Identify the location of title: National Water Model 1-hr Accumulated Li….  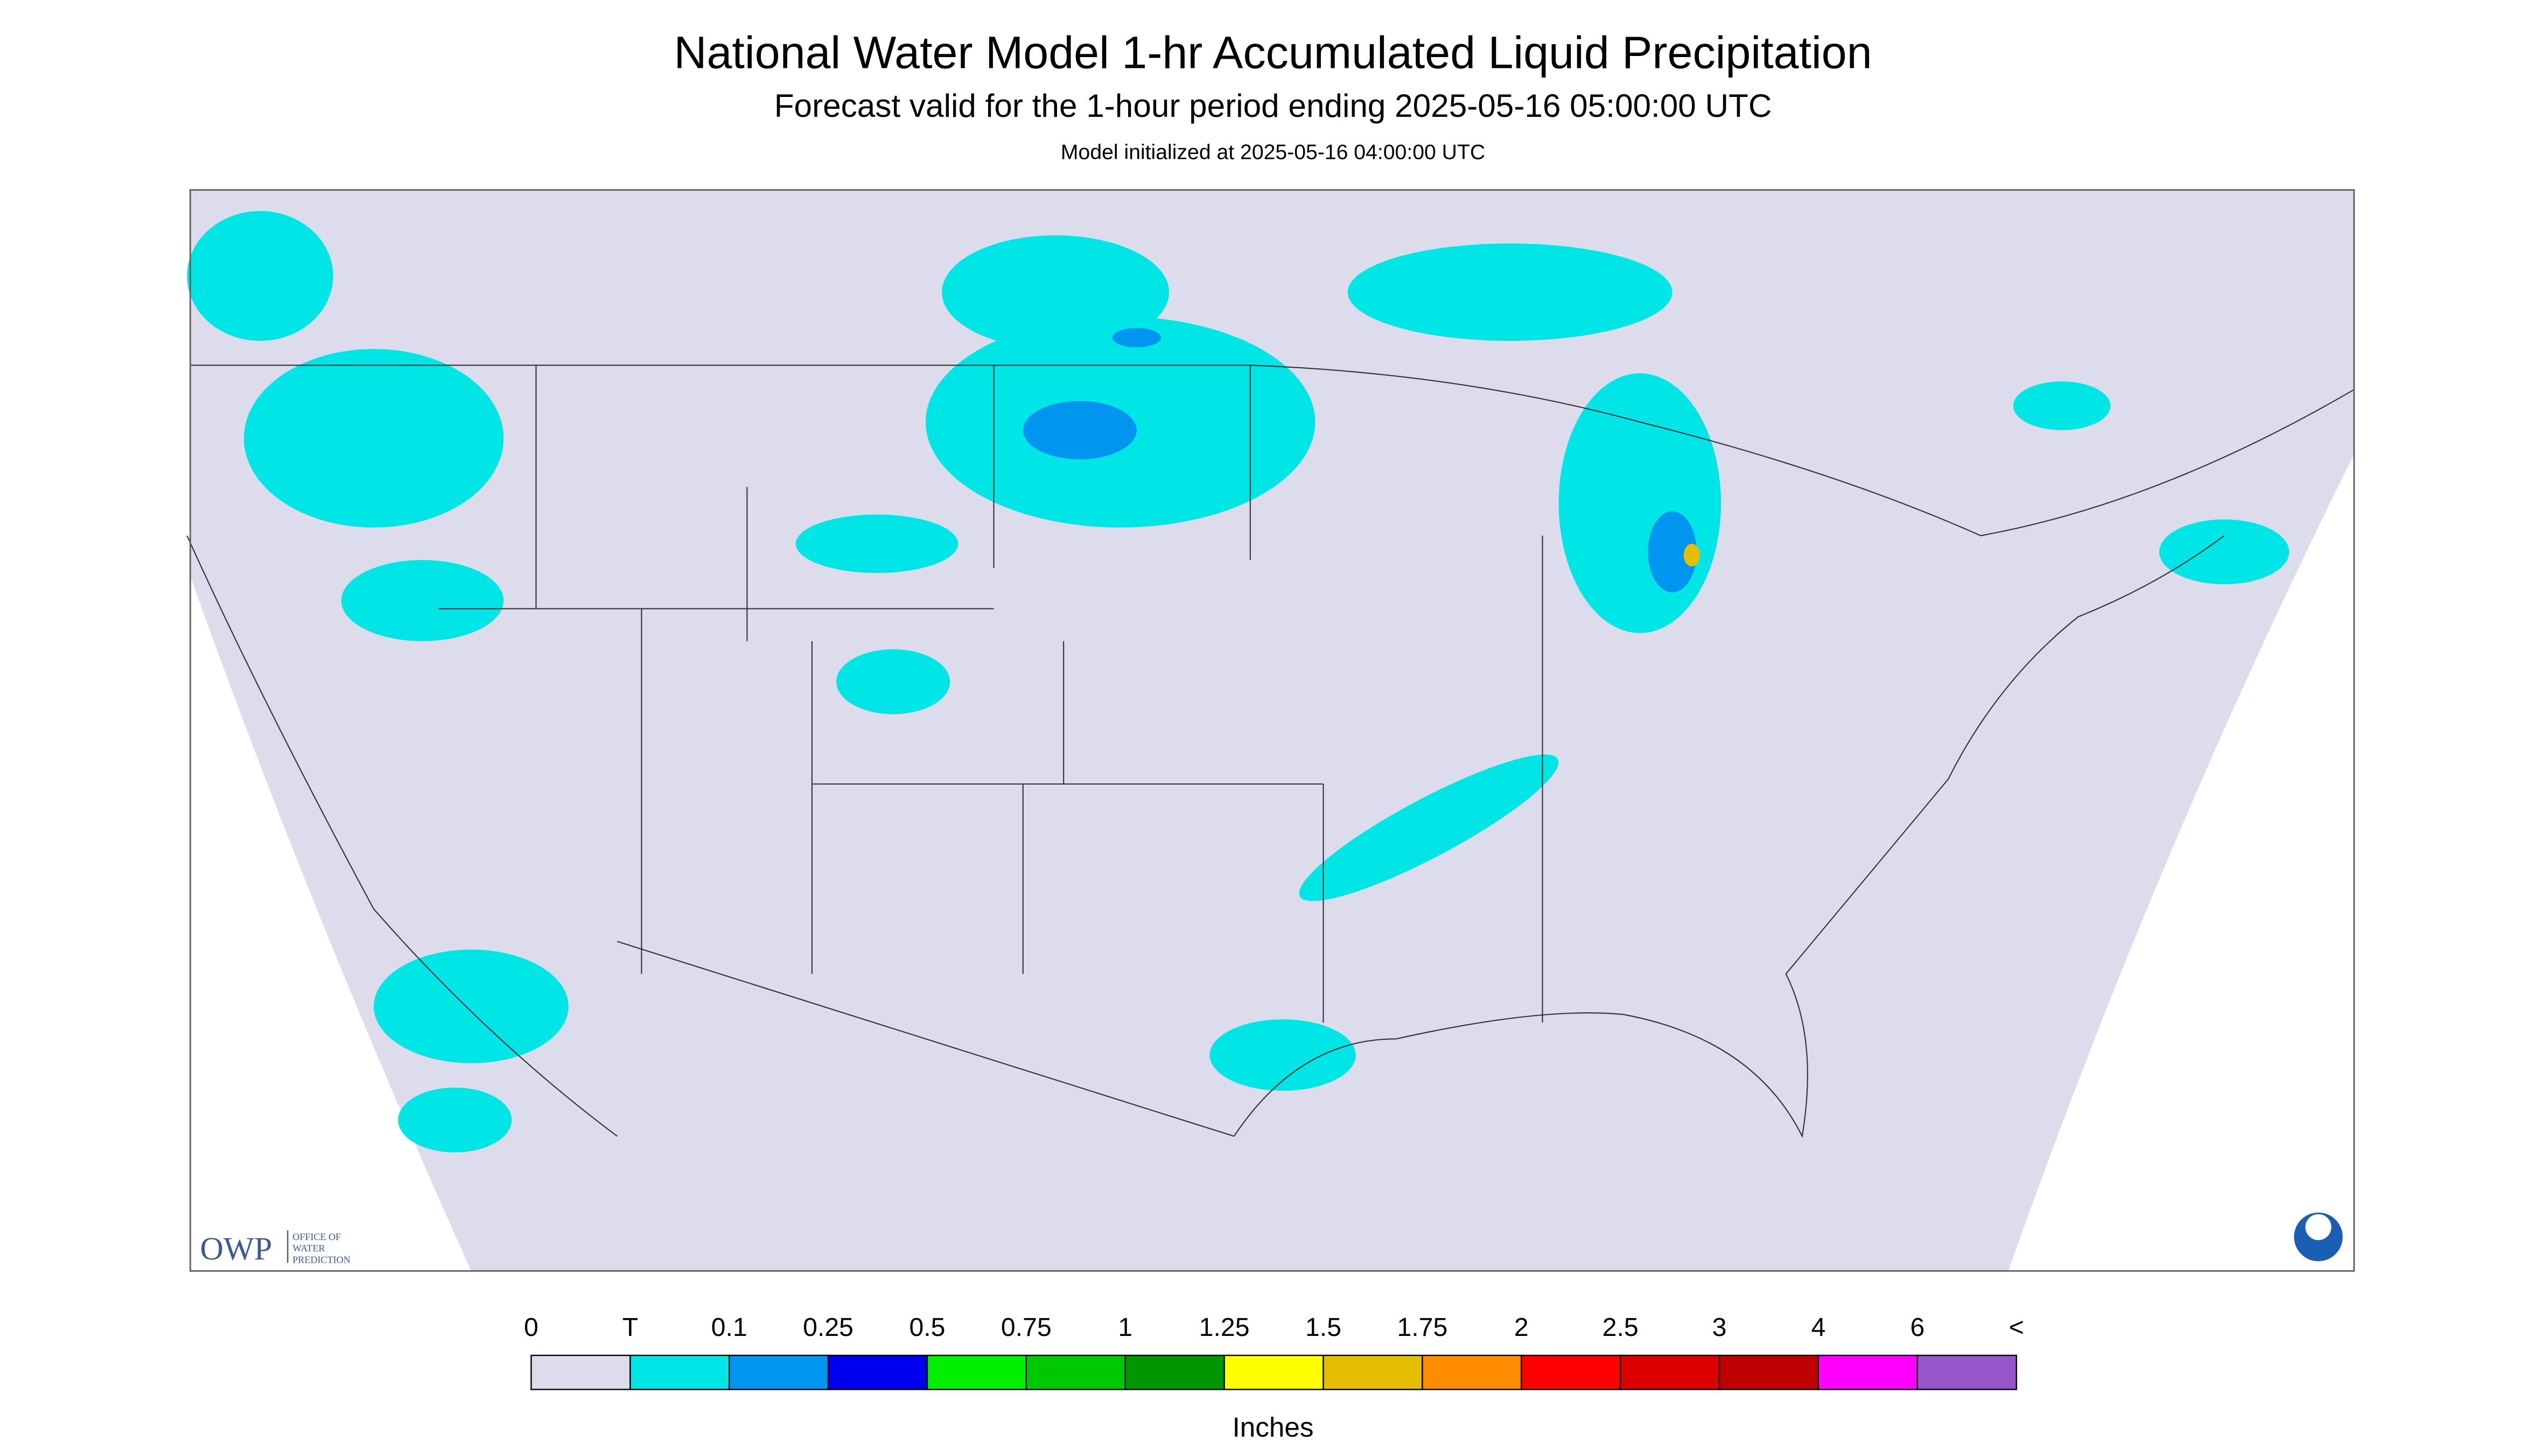
(1273, 52).